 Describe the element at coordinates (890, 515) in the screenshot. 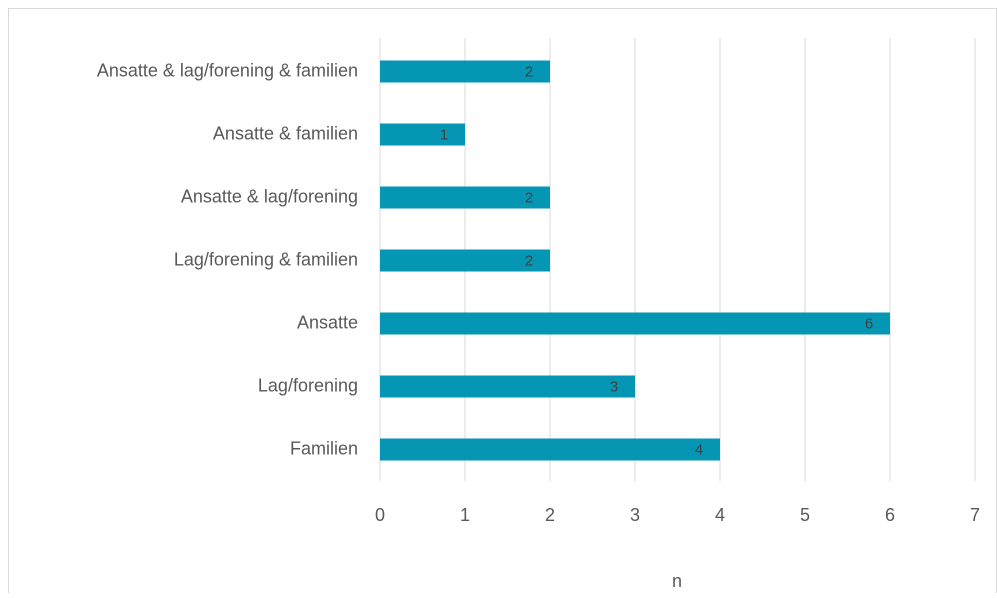

I see `x-tick-label: 6` at that location.